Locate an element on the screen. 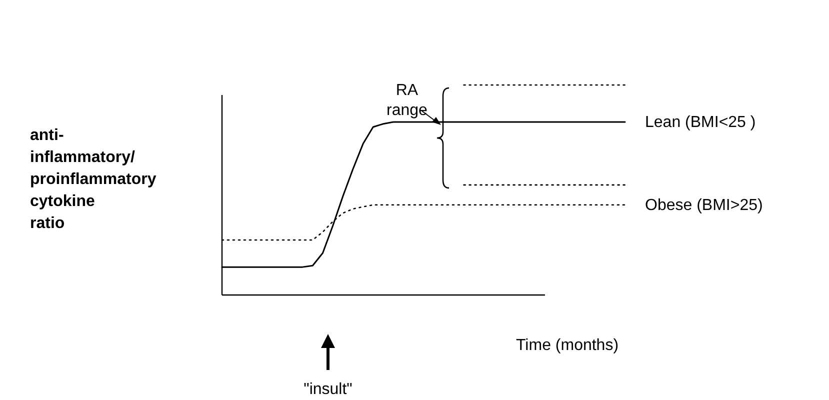 Image resolution: width=829 pixels, height=400 pixels. annotation: RA range is located at coordinates (407, 100).